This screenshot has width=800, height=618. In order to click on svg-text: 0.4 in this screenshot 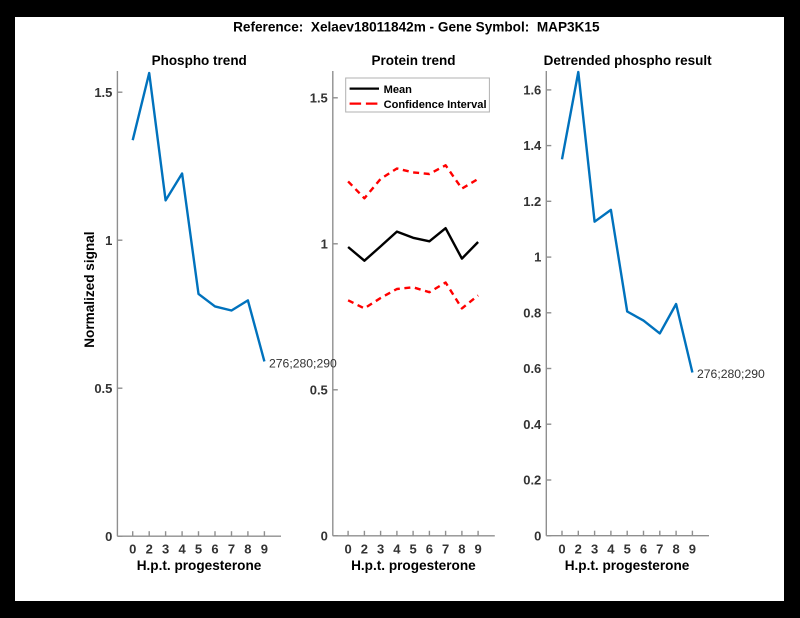, I will do `click(532, 424)`.